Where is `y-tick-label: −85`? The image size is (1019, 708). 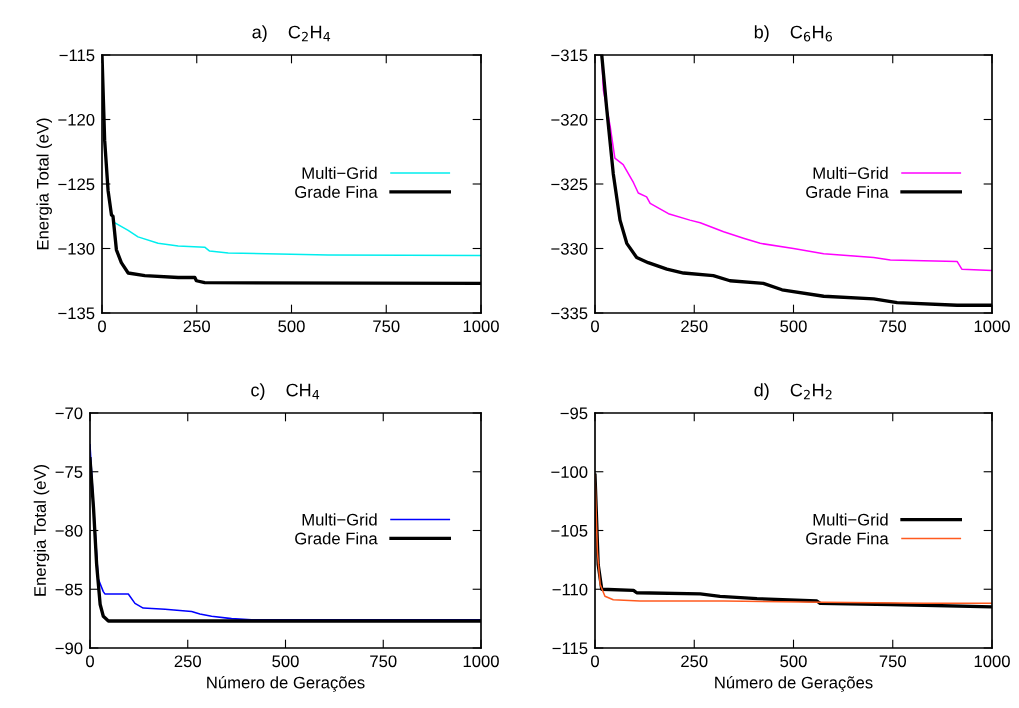
y-tick-label: −85 is located at coordinates (69, 589).